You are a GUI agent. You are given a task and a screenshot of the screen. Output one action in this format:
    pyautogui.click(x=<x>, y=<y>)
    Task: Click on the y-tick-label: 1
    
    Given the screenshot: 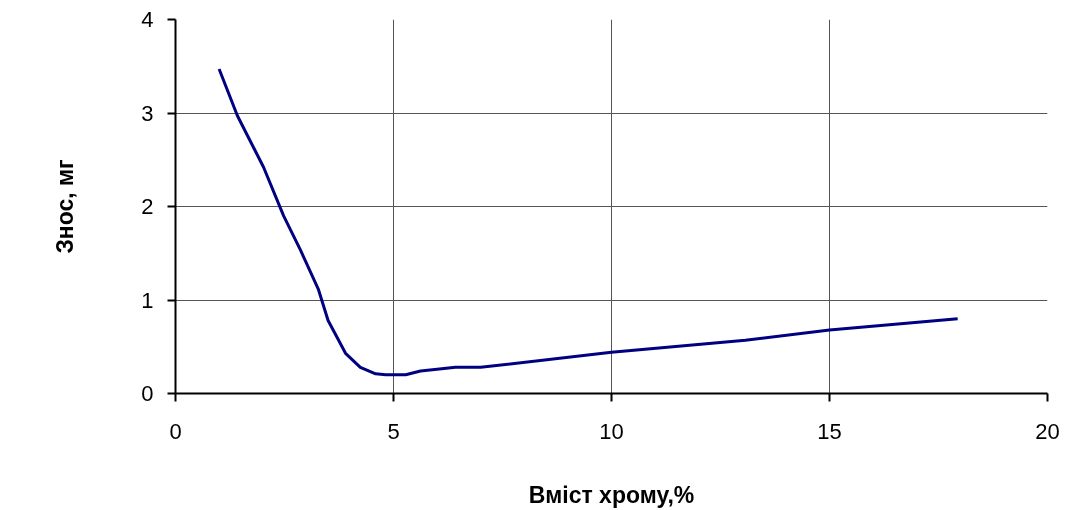 What is the action you would take?
    pyautogui.click(x=147, y=300)
    